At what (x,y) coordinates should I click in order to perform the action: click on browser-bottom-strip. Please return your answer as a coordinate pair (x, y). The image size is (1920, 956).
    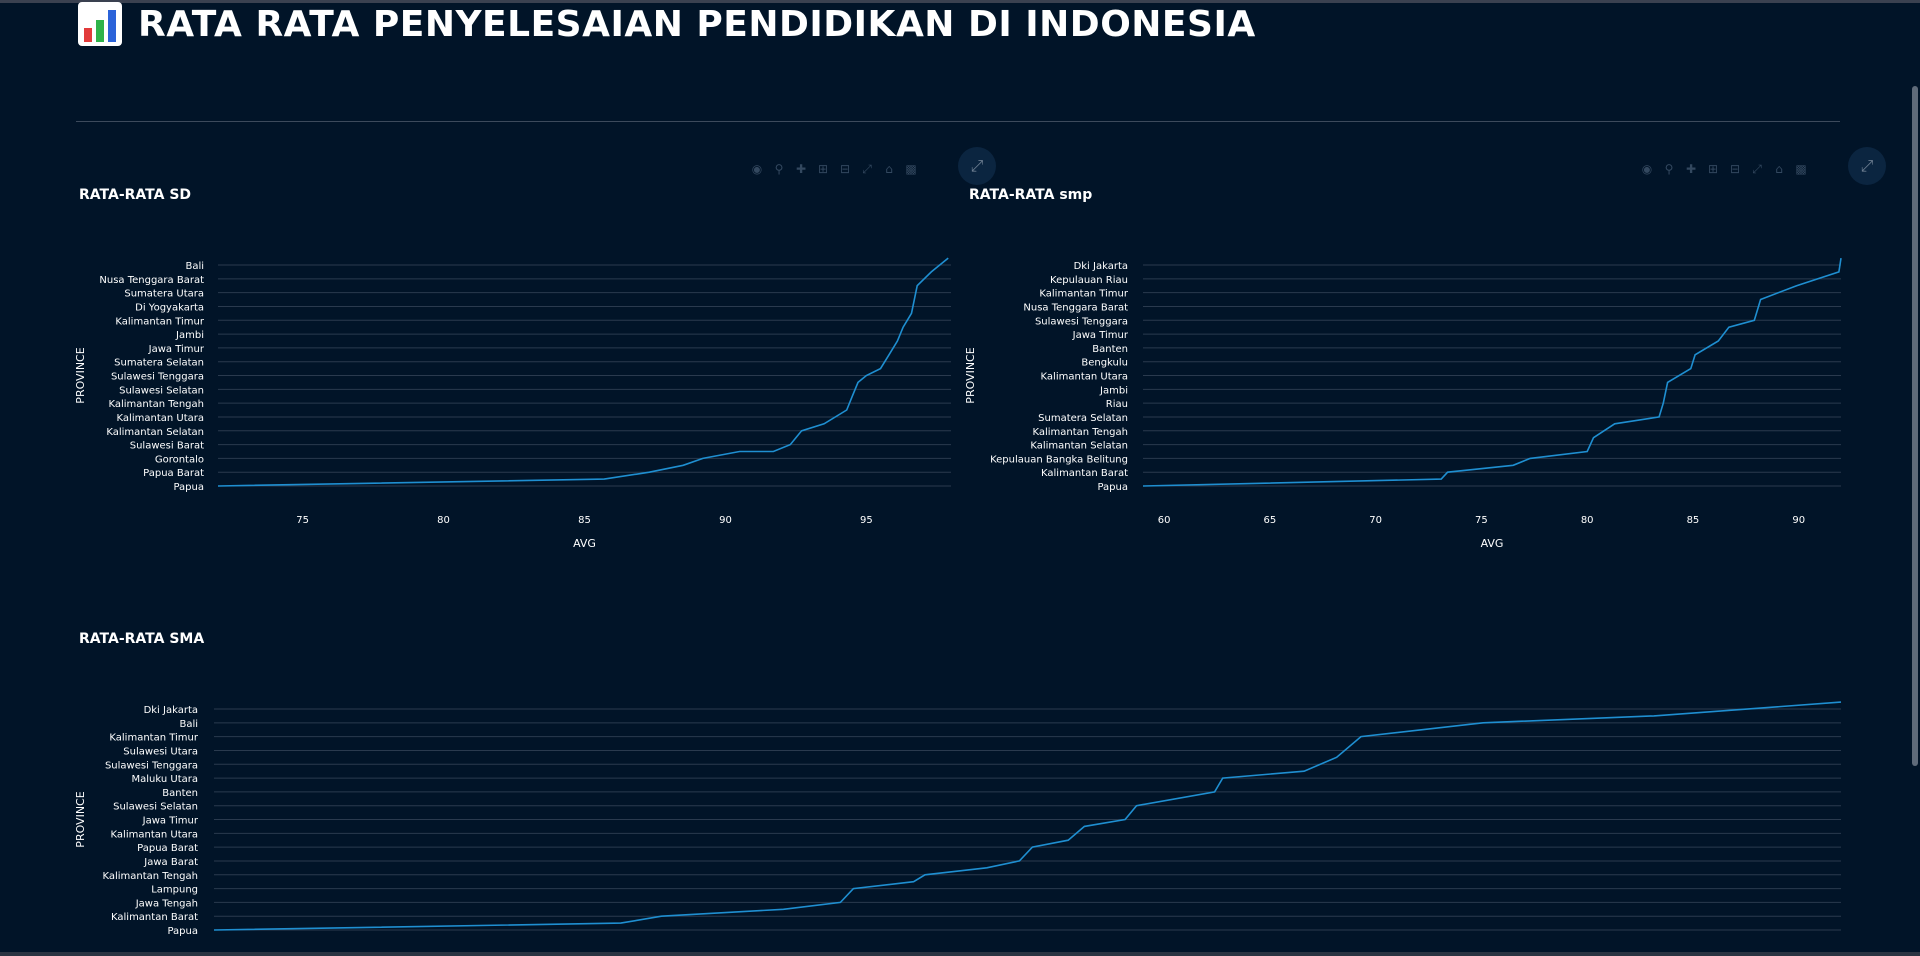
    Looking at the image, I should click on (960, 954).